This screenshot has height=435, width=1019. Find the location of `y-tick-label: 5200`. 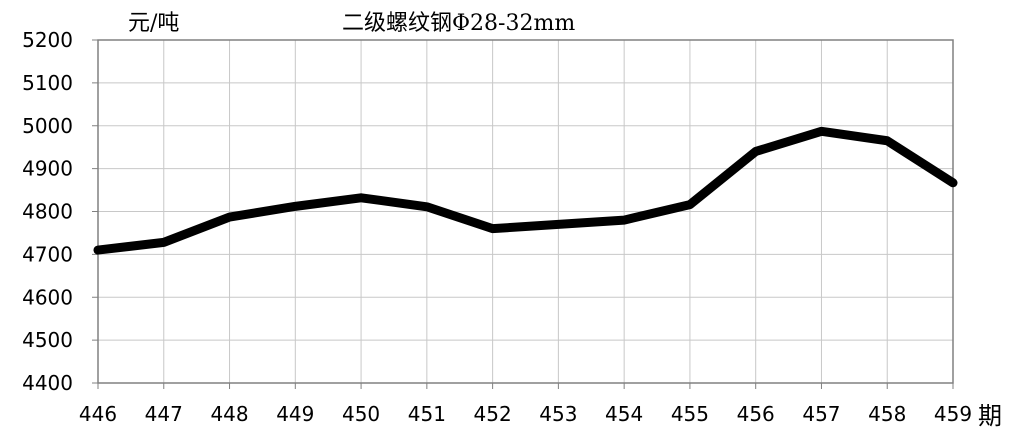

y-tick-label: 5200 is located at coordinates (47, 40).